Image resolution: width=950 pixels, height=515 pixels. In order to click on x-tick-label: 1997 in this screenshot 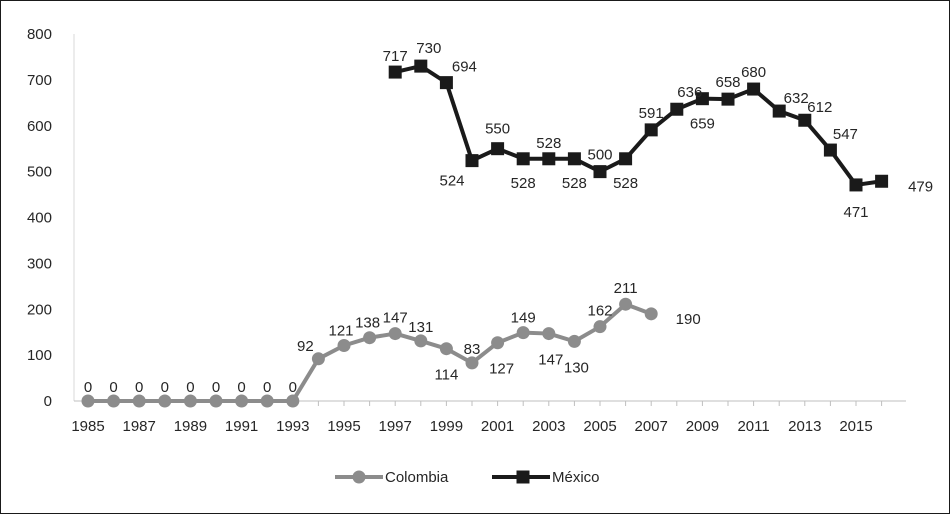, I will do `click(395, 426)`.